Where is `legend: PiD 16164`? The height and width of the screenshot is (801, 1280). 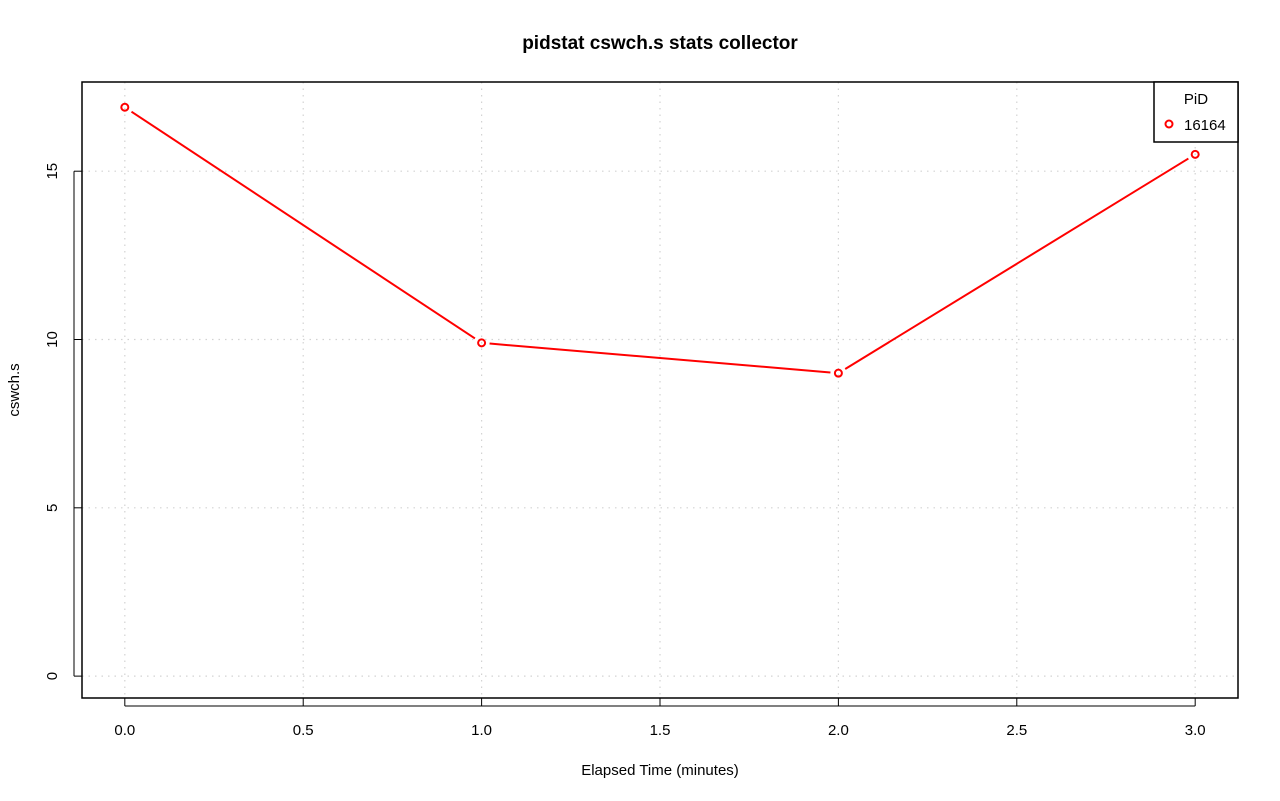 legend: PiD 16164 is located at coordinates (1196, 112).